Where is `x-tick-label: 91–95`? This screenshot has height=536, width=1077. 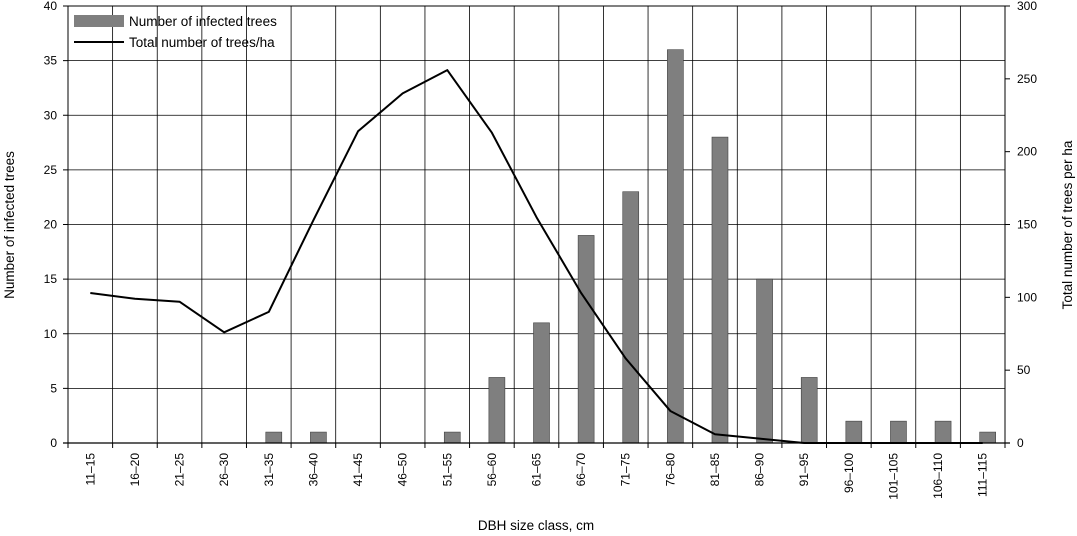 x-tick-label: 91–95 is located at coordinates (804, 470).